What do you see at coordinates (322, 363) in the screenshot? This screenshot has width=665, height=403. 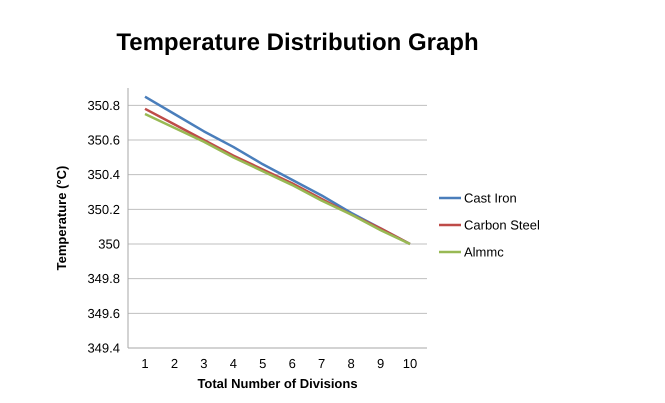 I see `x-tick-label: 7` at bounding box center [322, 363].